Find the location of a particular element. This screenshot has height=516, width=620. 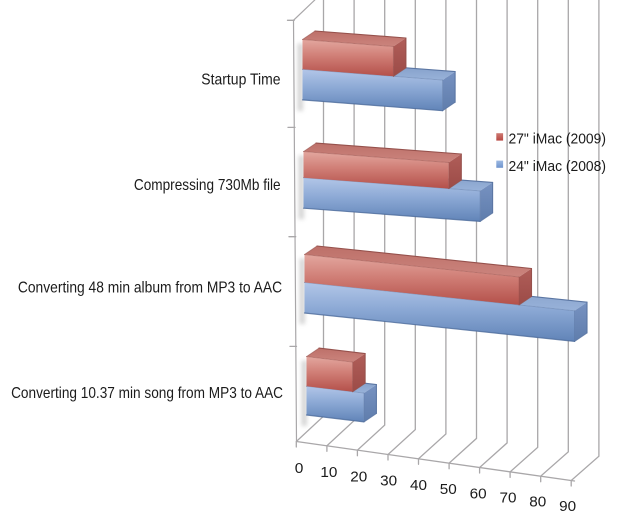

svg-text: 10 is located at coordinates (328, 473).